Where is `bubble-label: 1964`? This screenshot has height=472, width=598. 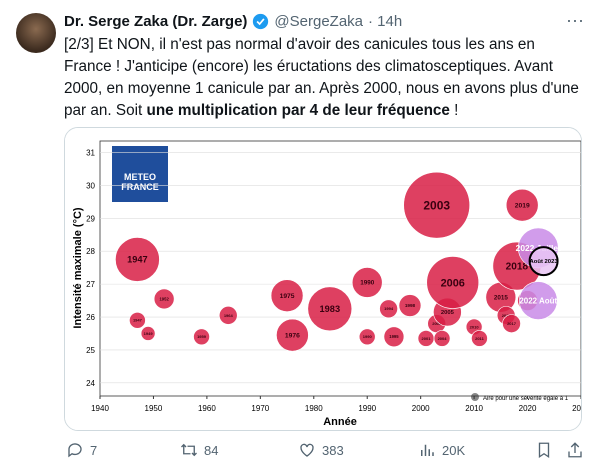
bubble-label: 1964 is located at coordinates (229, 315).